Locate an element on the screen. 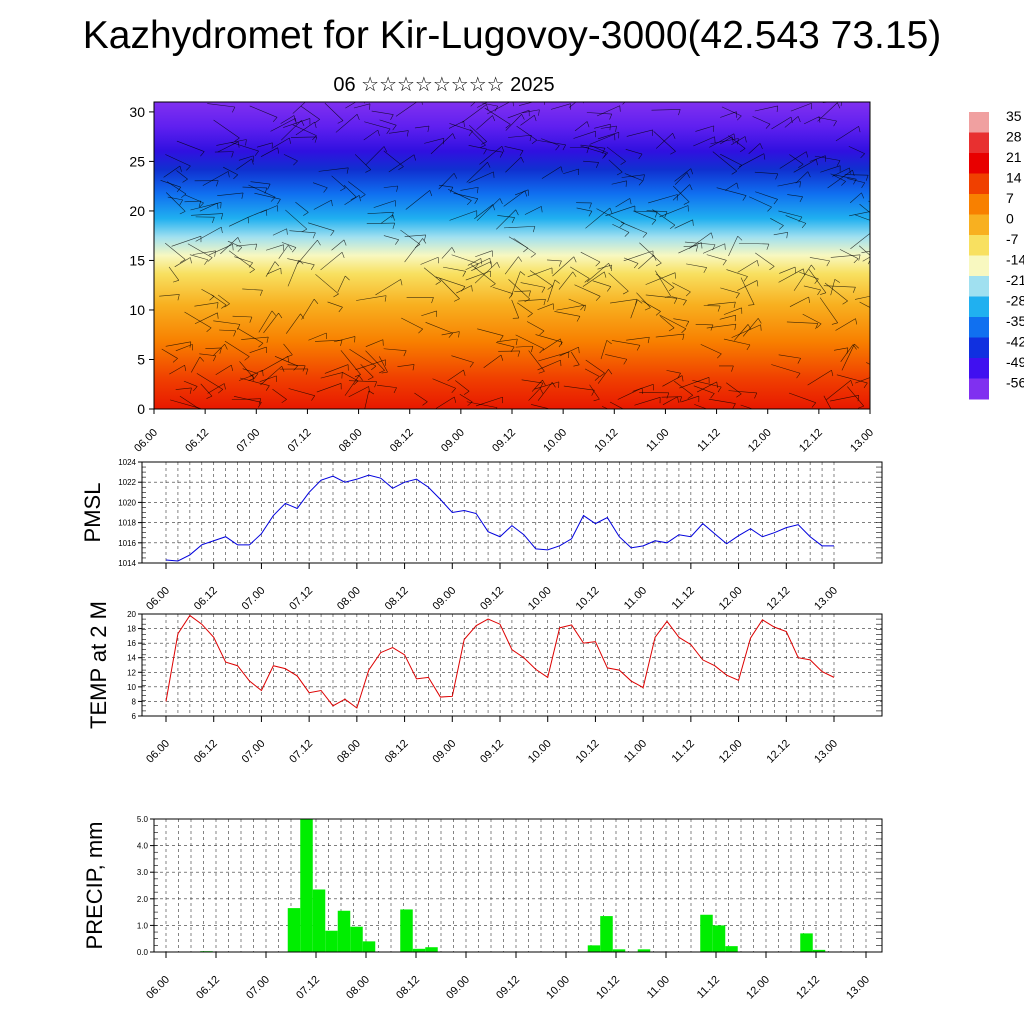  x-tick-label: 07.12 is located at coordinates (301, 752).